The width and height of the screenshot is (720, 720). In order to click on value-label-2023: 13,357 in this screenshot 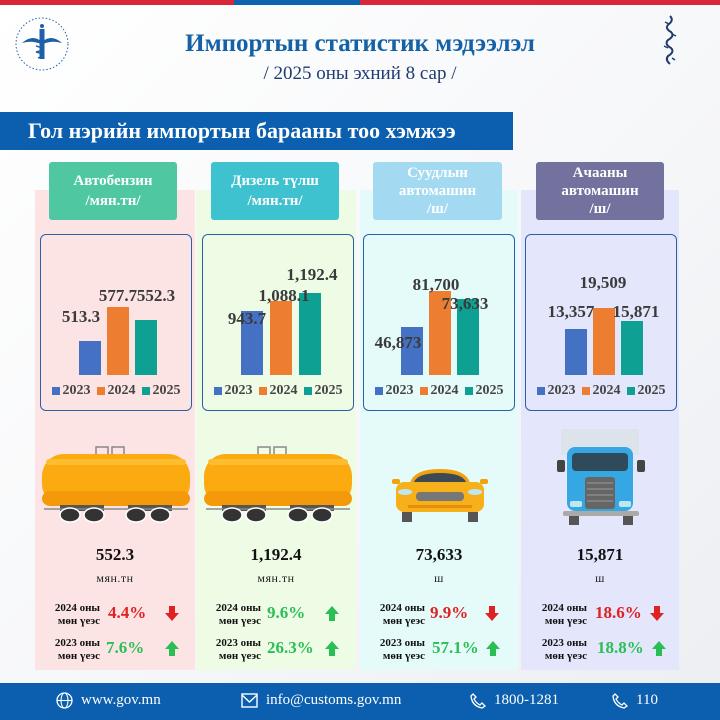, I will do `click(571, 311)`.